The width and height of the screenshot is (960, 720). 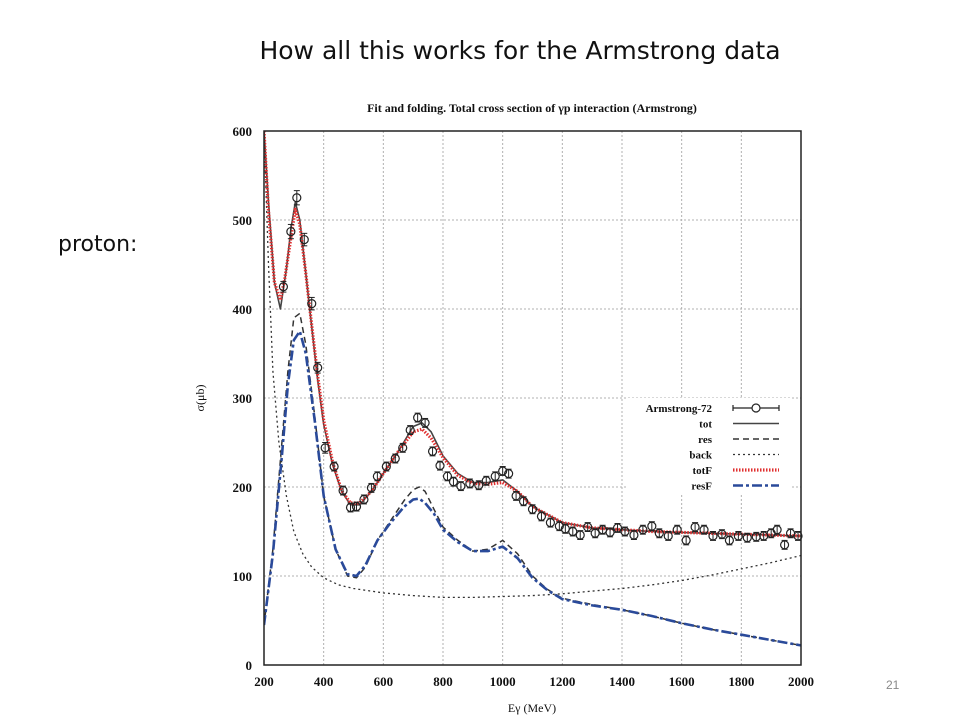 What do you see at coordinates (98, 244) in the screenshot?
I see `proton-label: proton:` at bounding box center [98, 244].